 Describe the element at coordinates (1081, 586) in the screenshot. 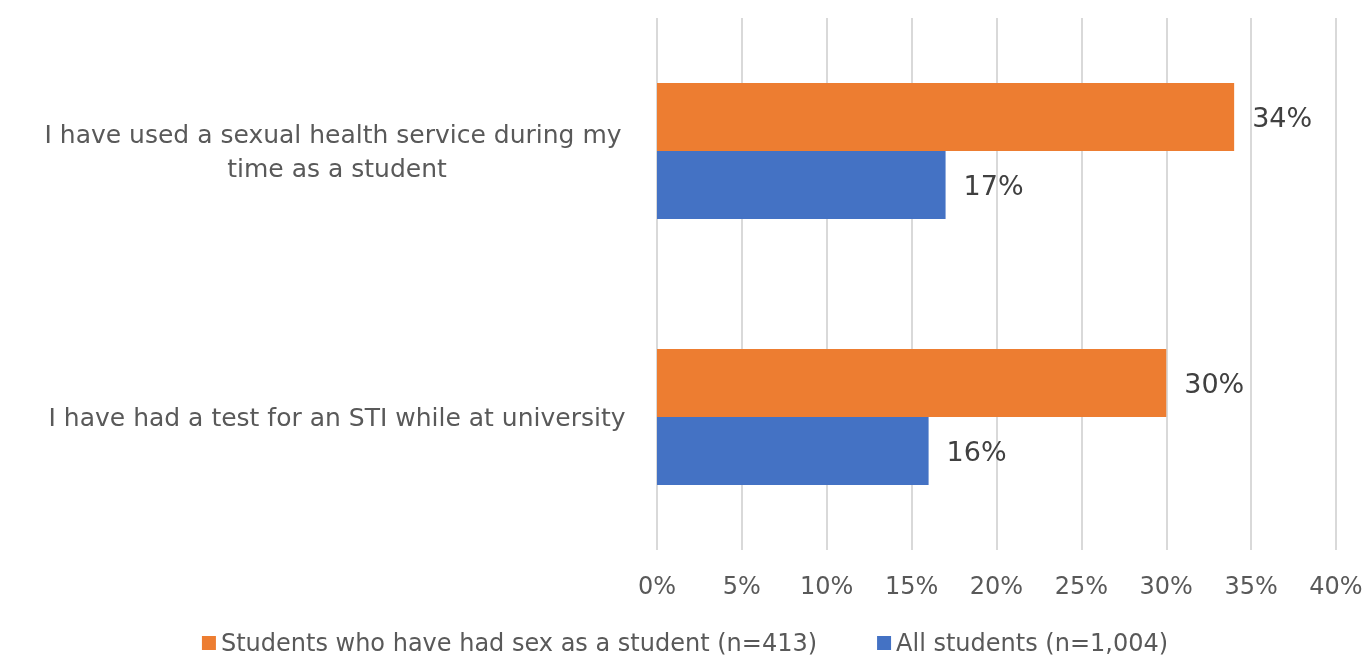

I see `x-tick-label: 25%` at that location.